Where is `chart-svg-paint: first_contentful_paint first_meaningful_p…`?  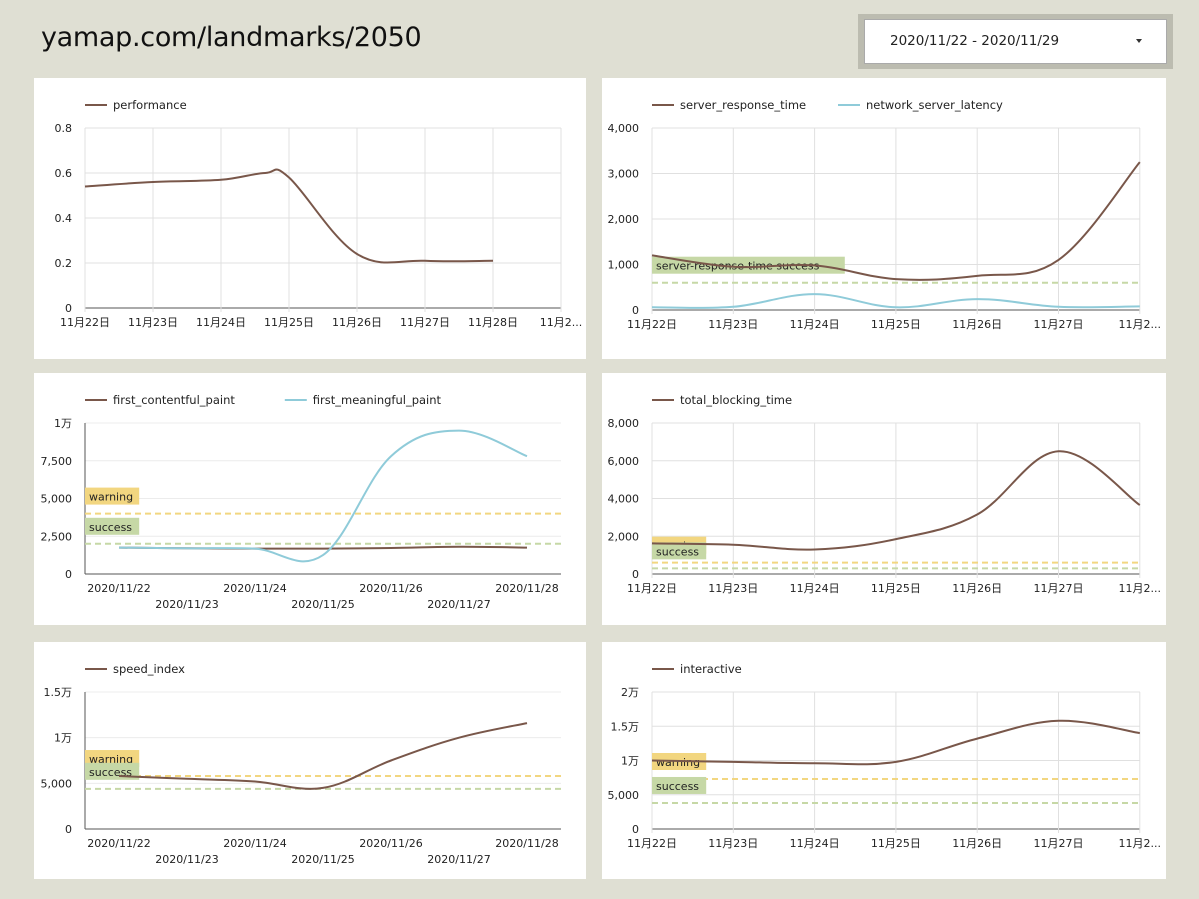 chart-svg-paint: first_contentful_paint first_meaningful_p… is located at coordinates (301, 502).